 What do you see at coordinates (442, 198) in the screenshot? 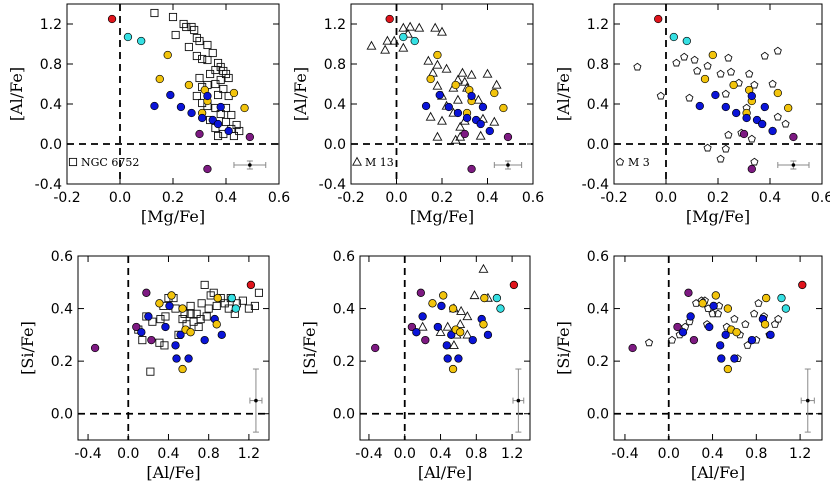
I see `x-tick-label: 0.2` at bounding box center [442, 198].